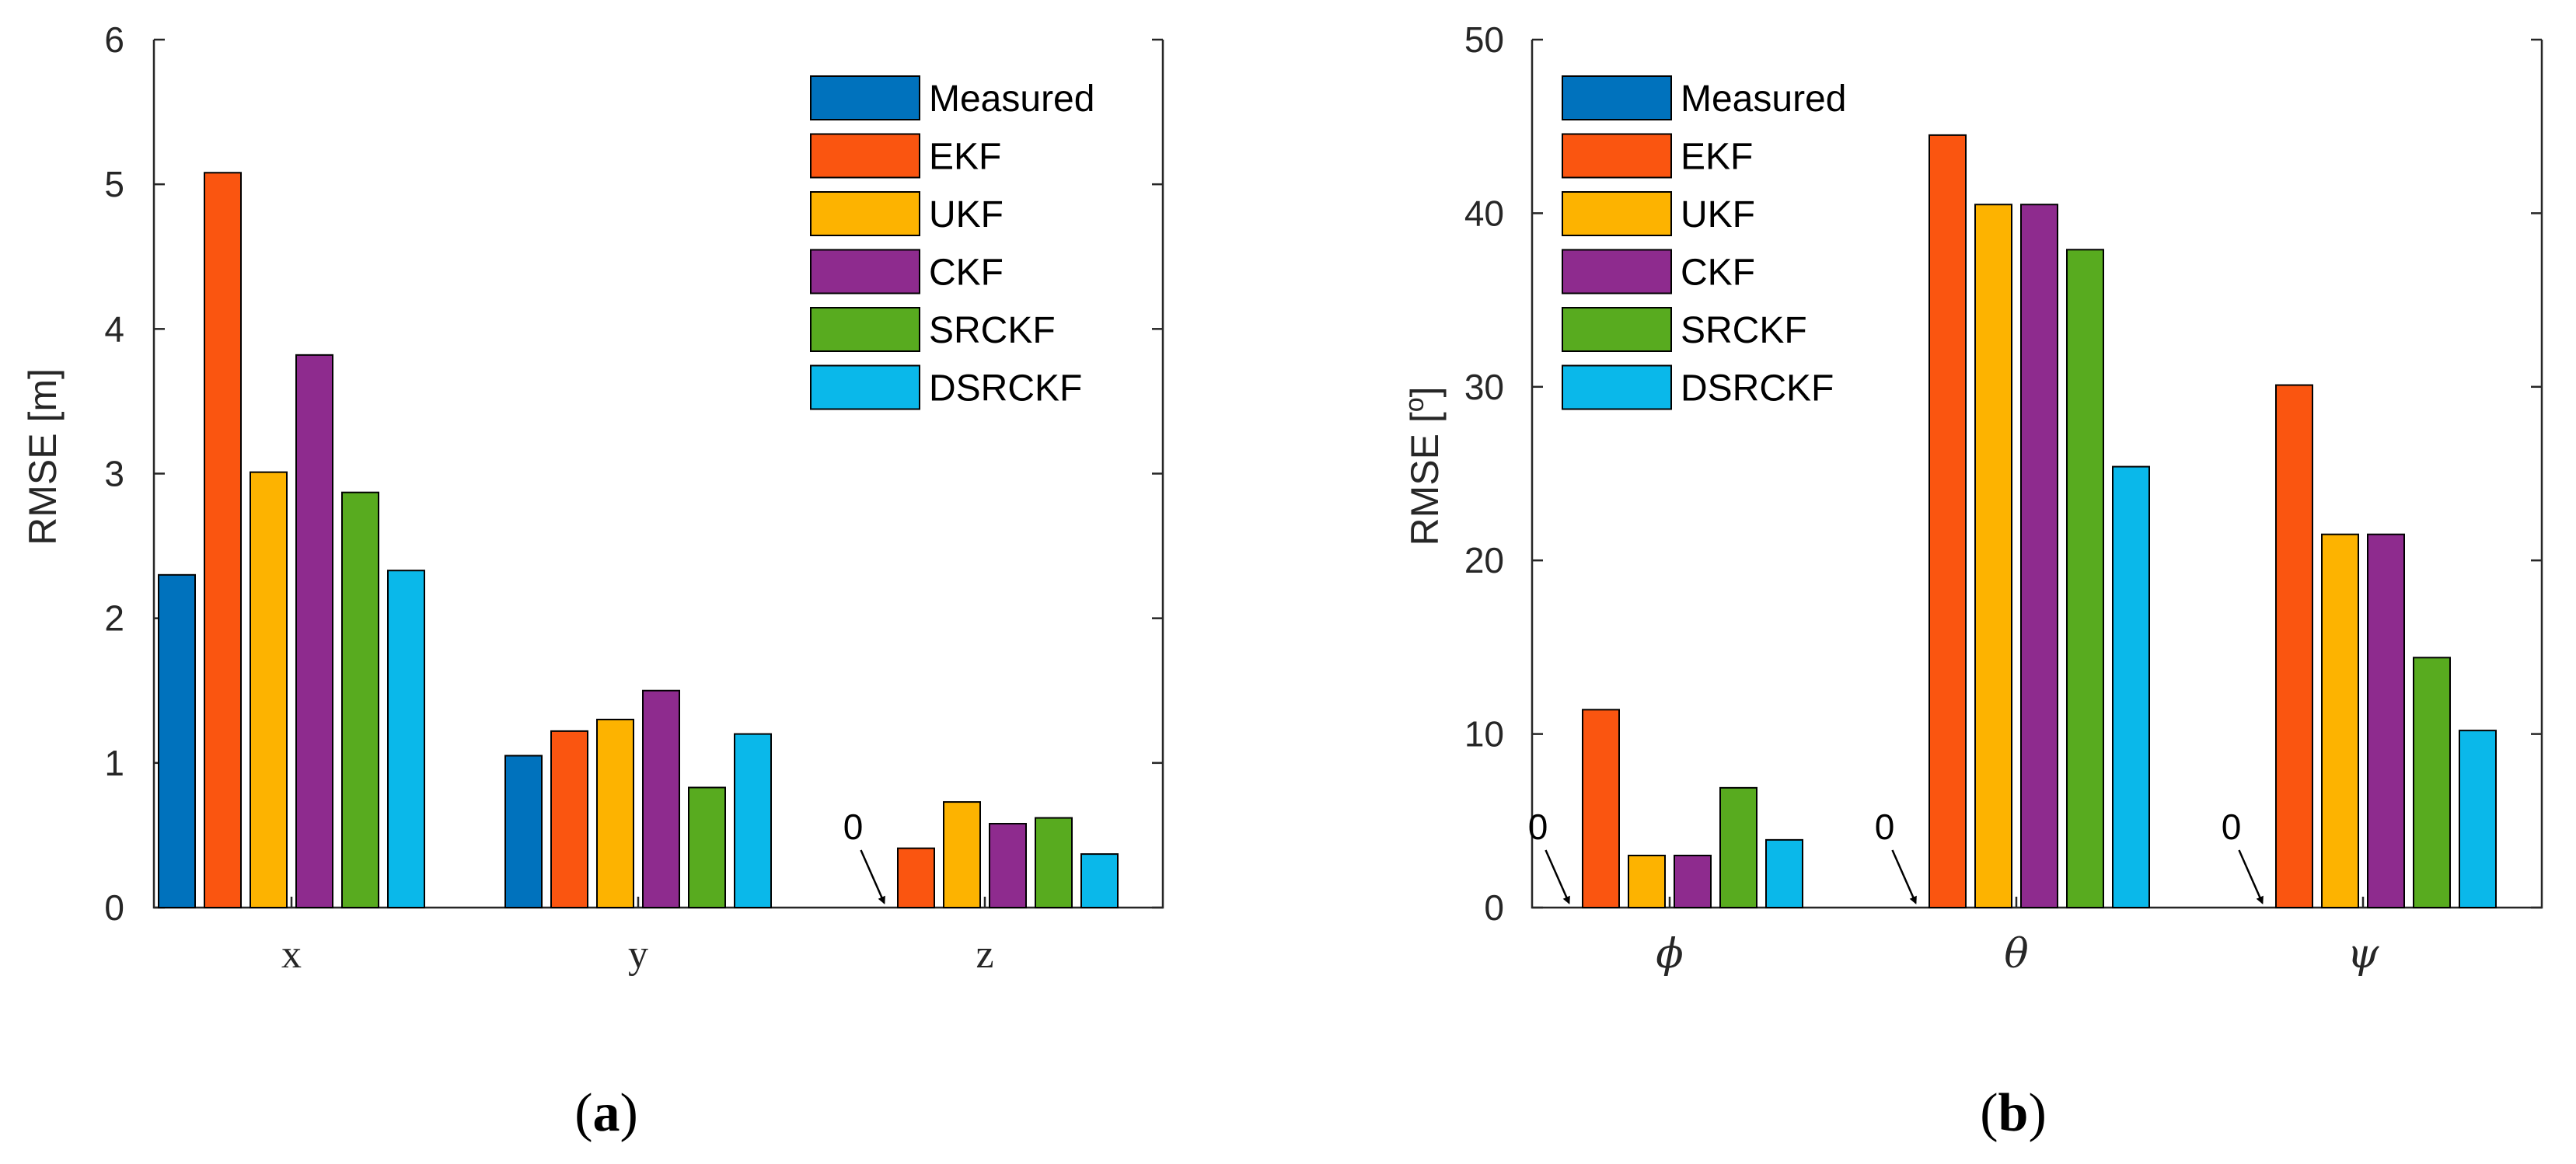 The image size is (2576, 1164). I want to click on chart-b-annotations: 0 0 0, so click(1896, 856).